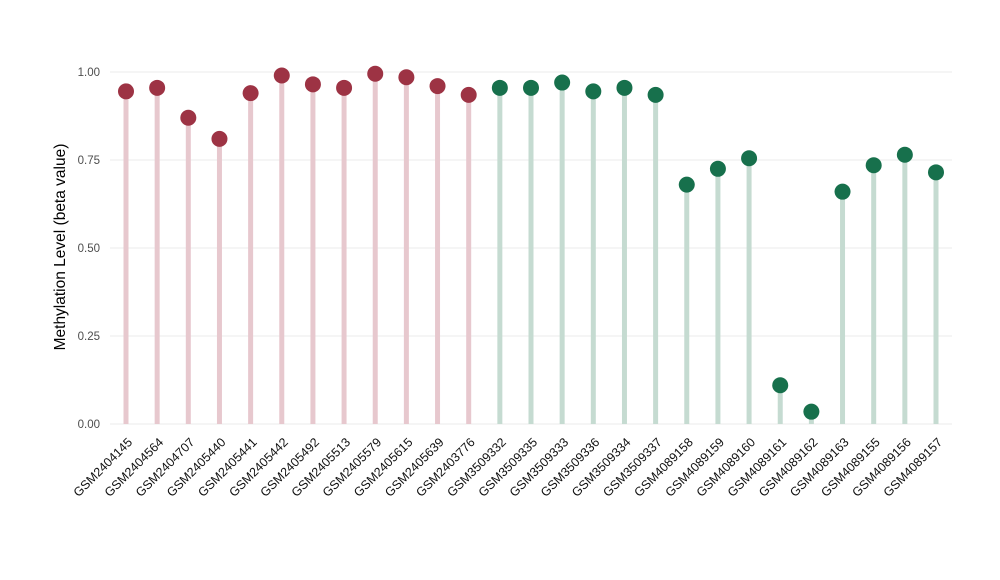 The height and width of the screenshot is (580, 1000). What do you see at coordinates (89, 337) in the screenshot?
I see `y-axis-tick-label: 0.25` at bounding box center [89, 337].